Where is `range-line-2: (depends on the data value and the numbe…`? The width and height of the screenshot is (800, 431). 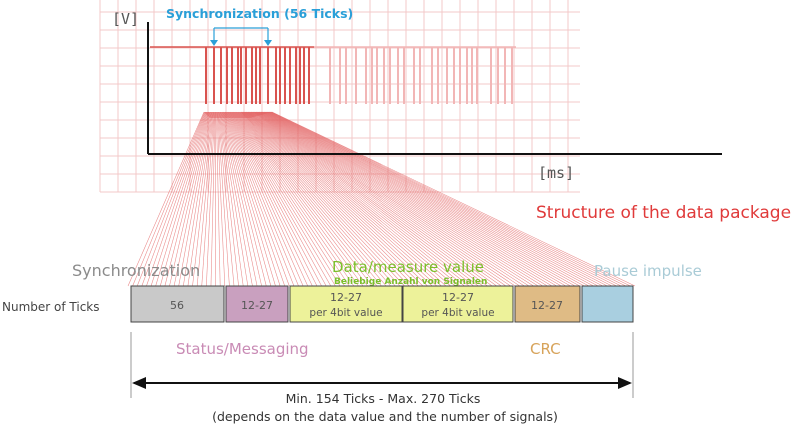
range-line-2: (depends on the data value and the numbe… is located at coordinates (385, 416).